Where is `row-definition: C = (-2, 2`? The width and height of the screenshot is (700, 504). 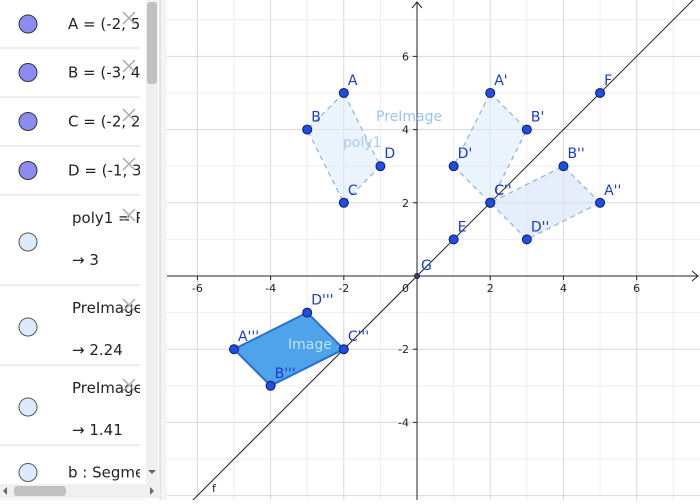 row-definition: C = (-2, 2 is located at coordinates (104, 122).